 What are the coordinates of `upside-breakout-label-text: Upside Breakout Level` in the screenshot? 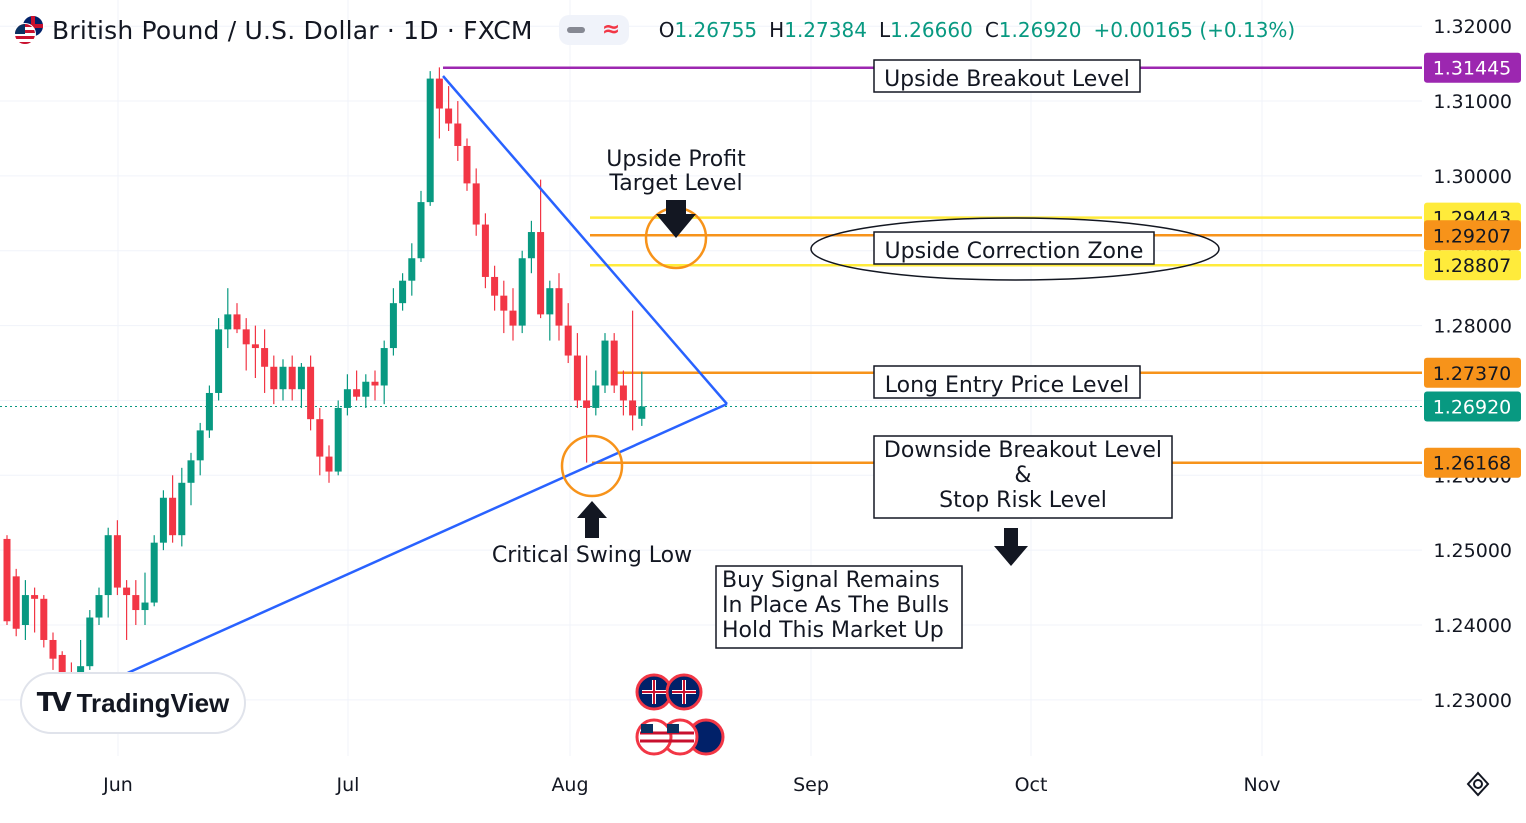 It's located at (1007, 79).